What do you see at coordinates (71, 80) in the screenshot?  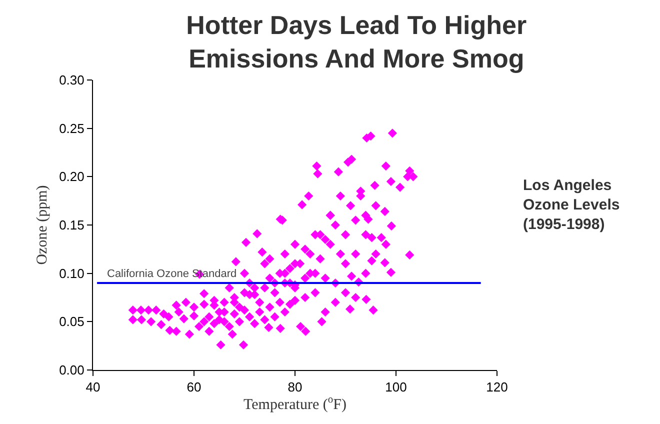 I see `y-tick-label: 0.30` at bounding box center [71, 80].